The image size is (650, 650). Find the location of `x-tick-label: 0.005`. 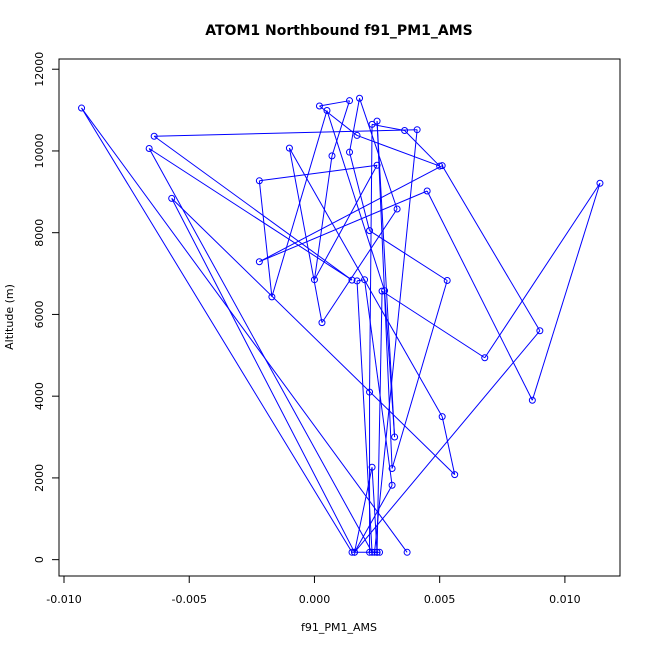

x-tick-label: 0.005 is located at coordinates (440, 599).